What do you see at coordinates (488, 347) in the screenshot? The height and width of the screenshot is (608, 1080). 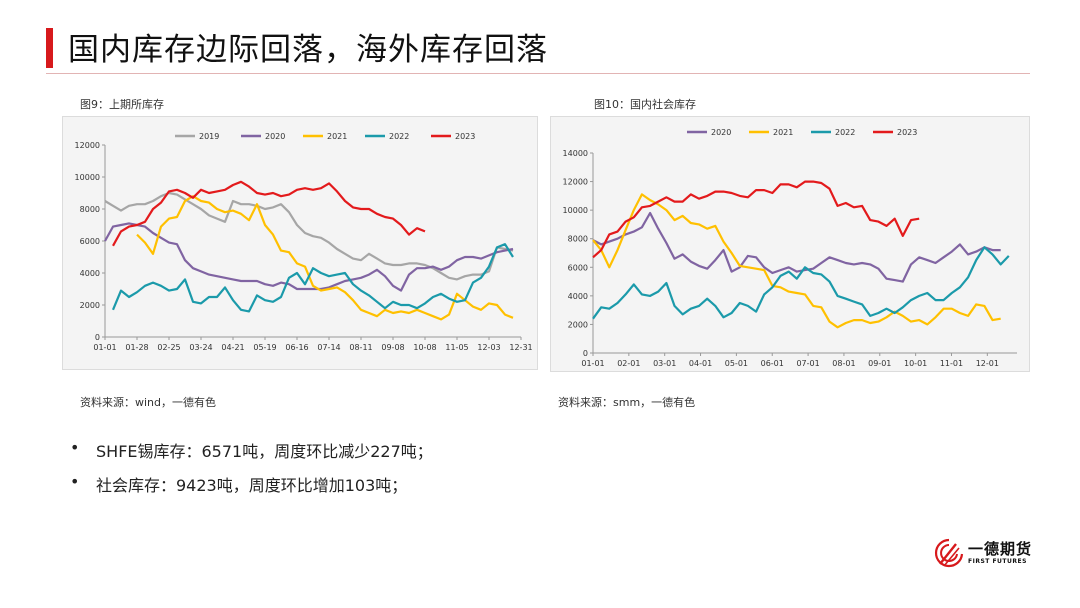 I see `x-tick-label: 12-03` at bounding box center [488, 347].